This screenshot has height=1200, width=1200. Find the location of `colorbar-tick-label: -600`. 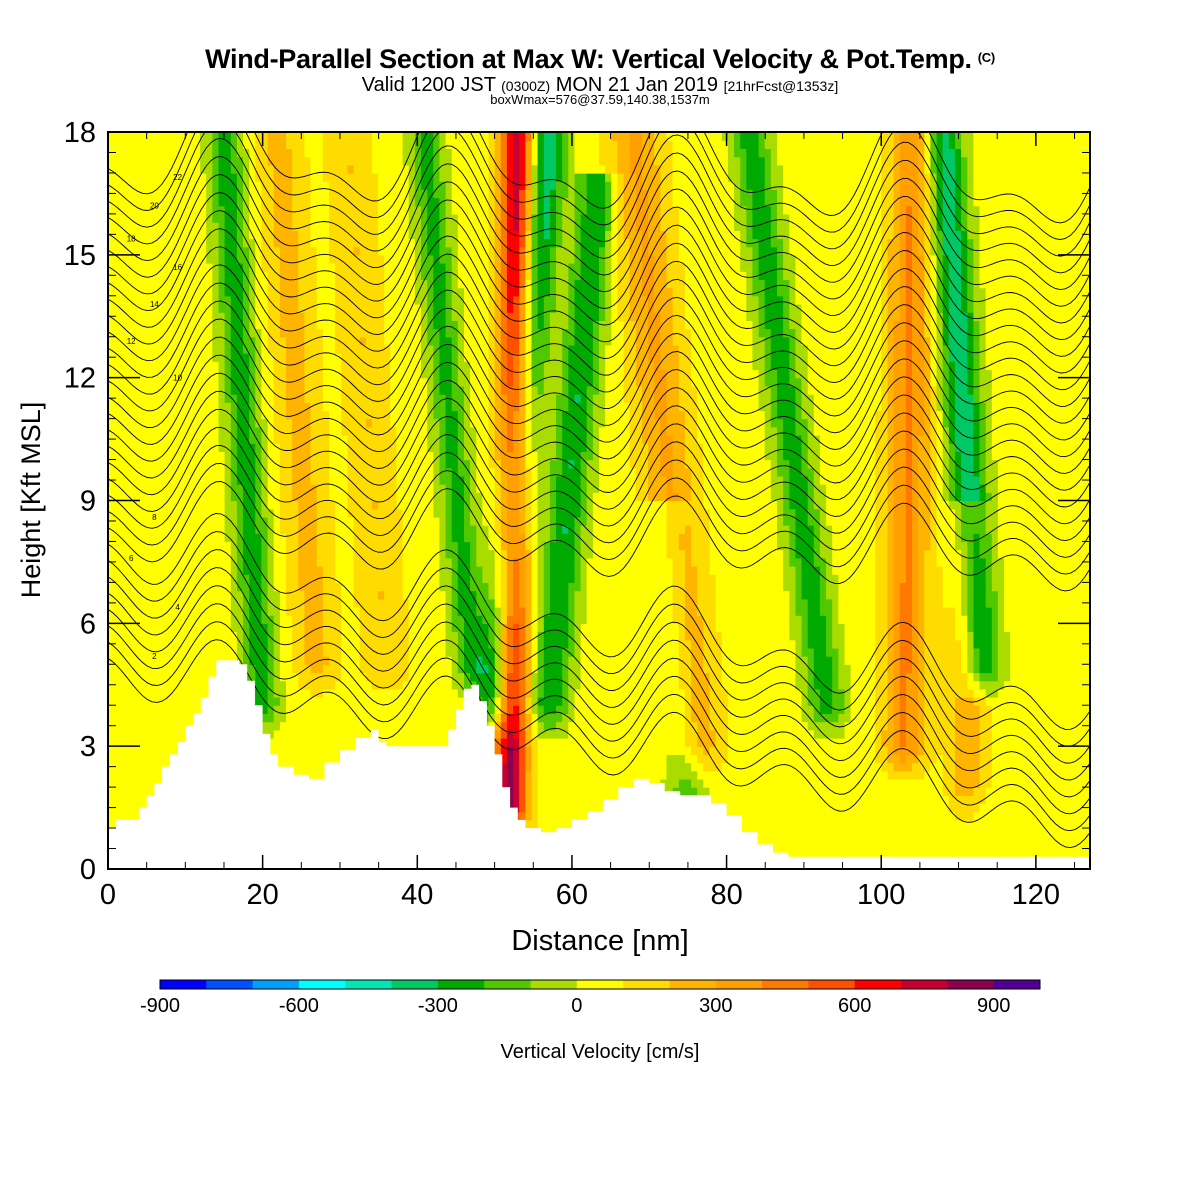

colorbar-tick-label: -600 is located at coordinates (299, 1006).